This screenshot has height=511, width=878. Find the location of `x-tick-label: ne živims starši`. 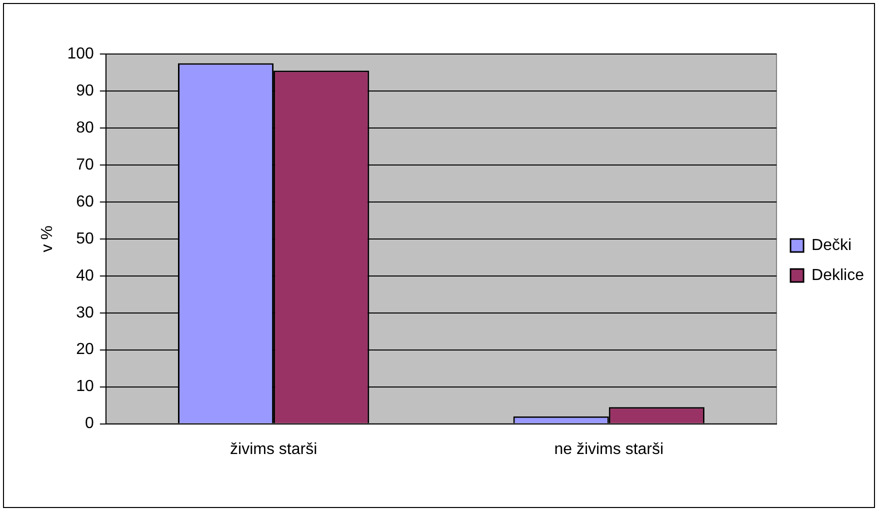

x-tick-label: ne živims starši is located at coordinates (609, 449).